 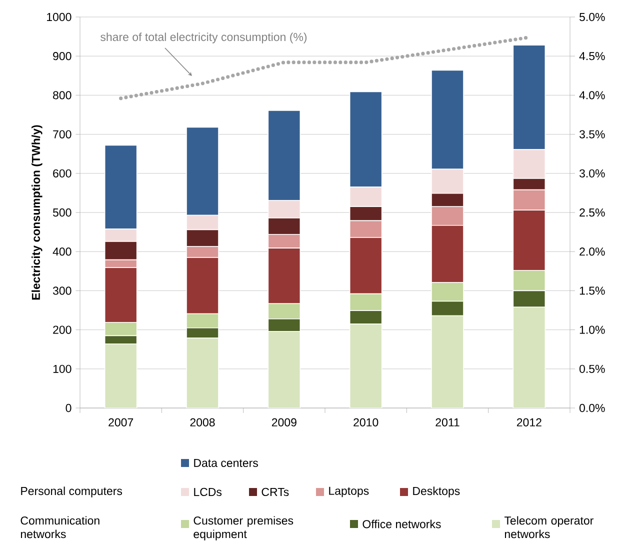 What do you see at coordinates (366, 422) in the screenshot?
I see `x-tick-label: 2010` at bounding box center [366, 422].